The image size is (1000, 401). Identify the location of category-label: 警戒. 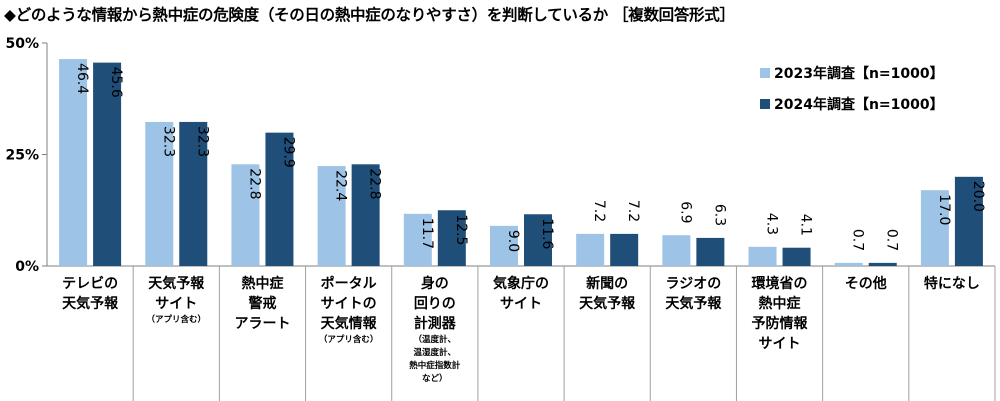
(262, 303).